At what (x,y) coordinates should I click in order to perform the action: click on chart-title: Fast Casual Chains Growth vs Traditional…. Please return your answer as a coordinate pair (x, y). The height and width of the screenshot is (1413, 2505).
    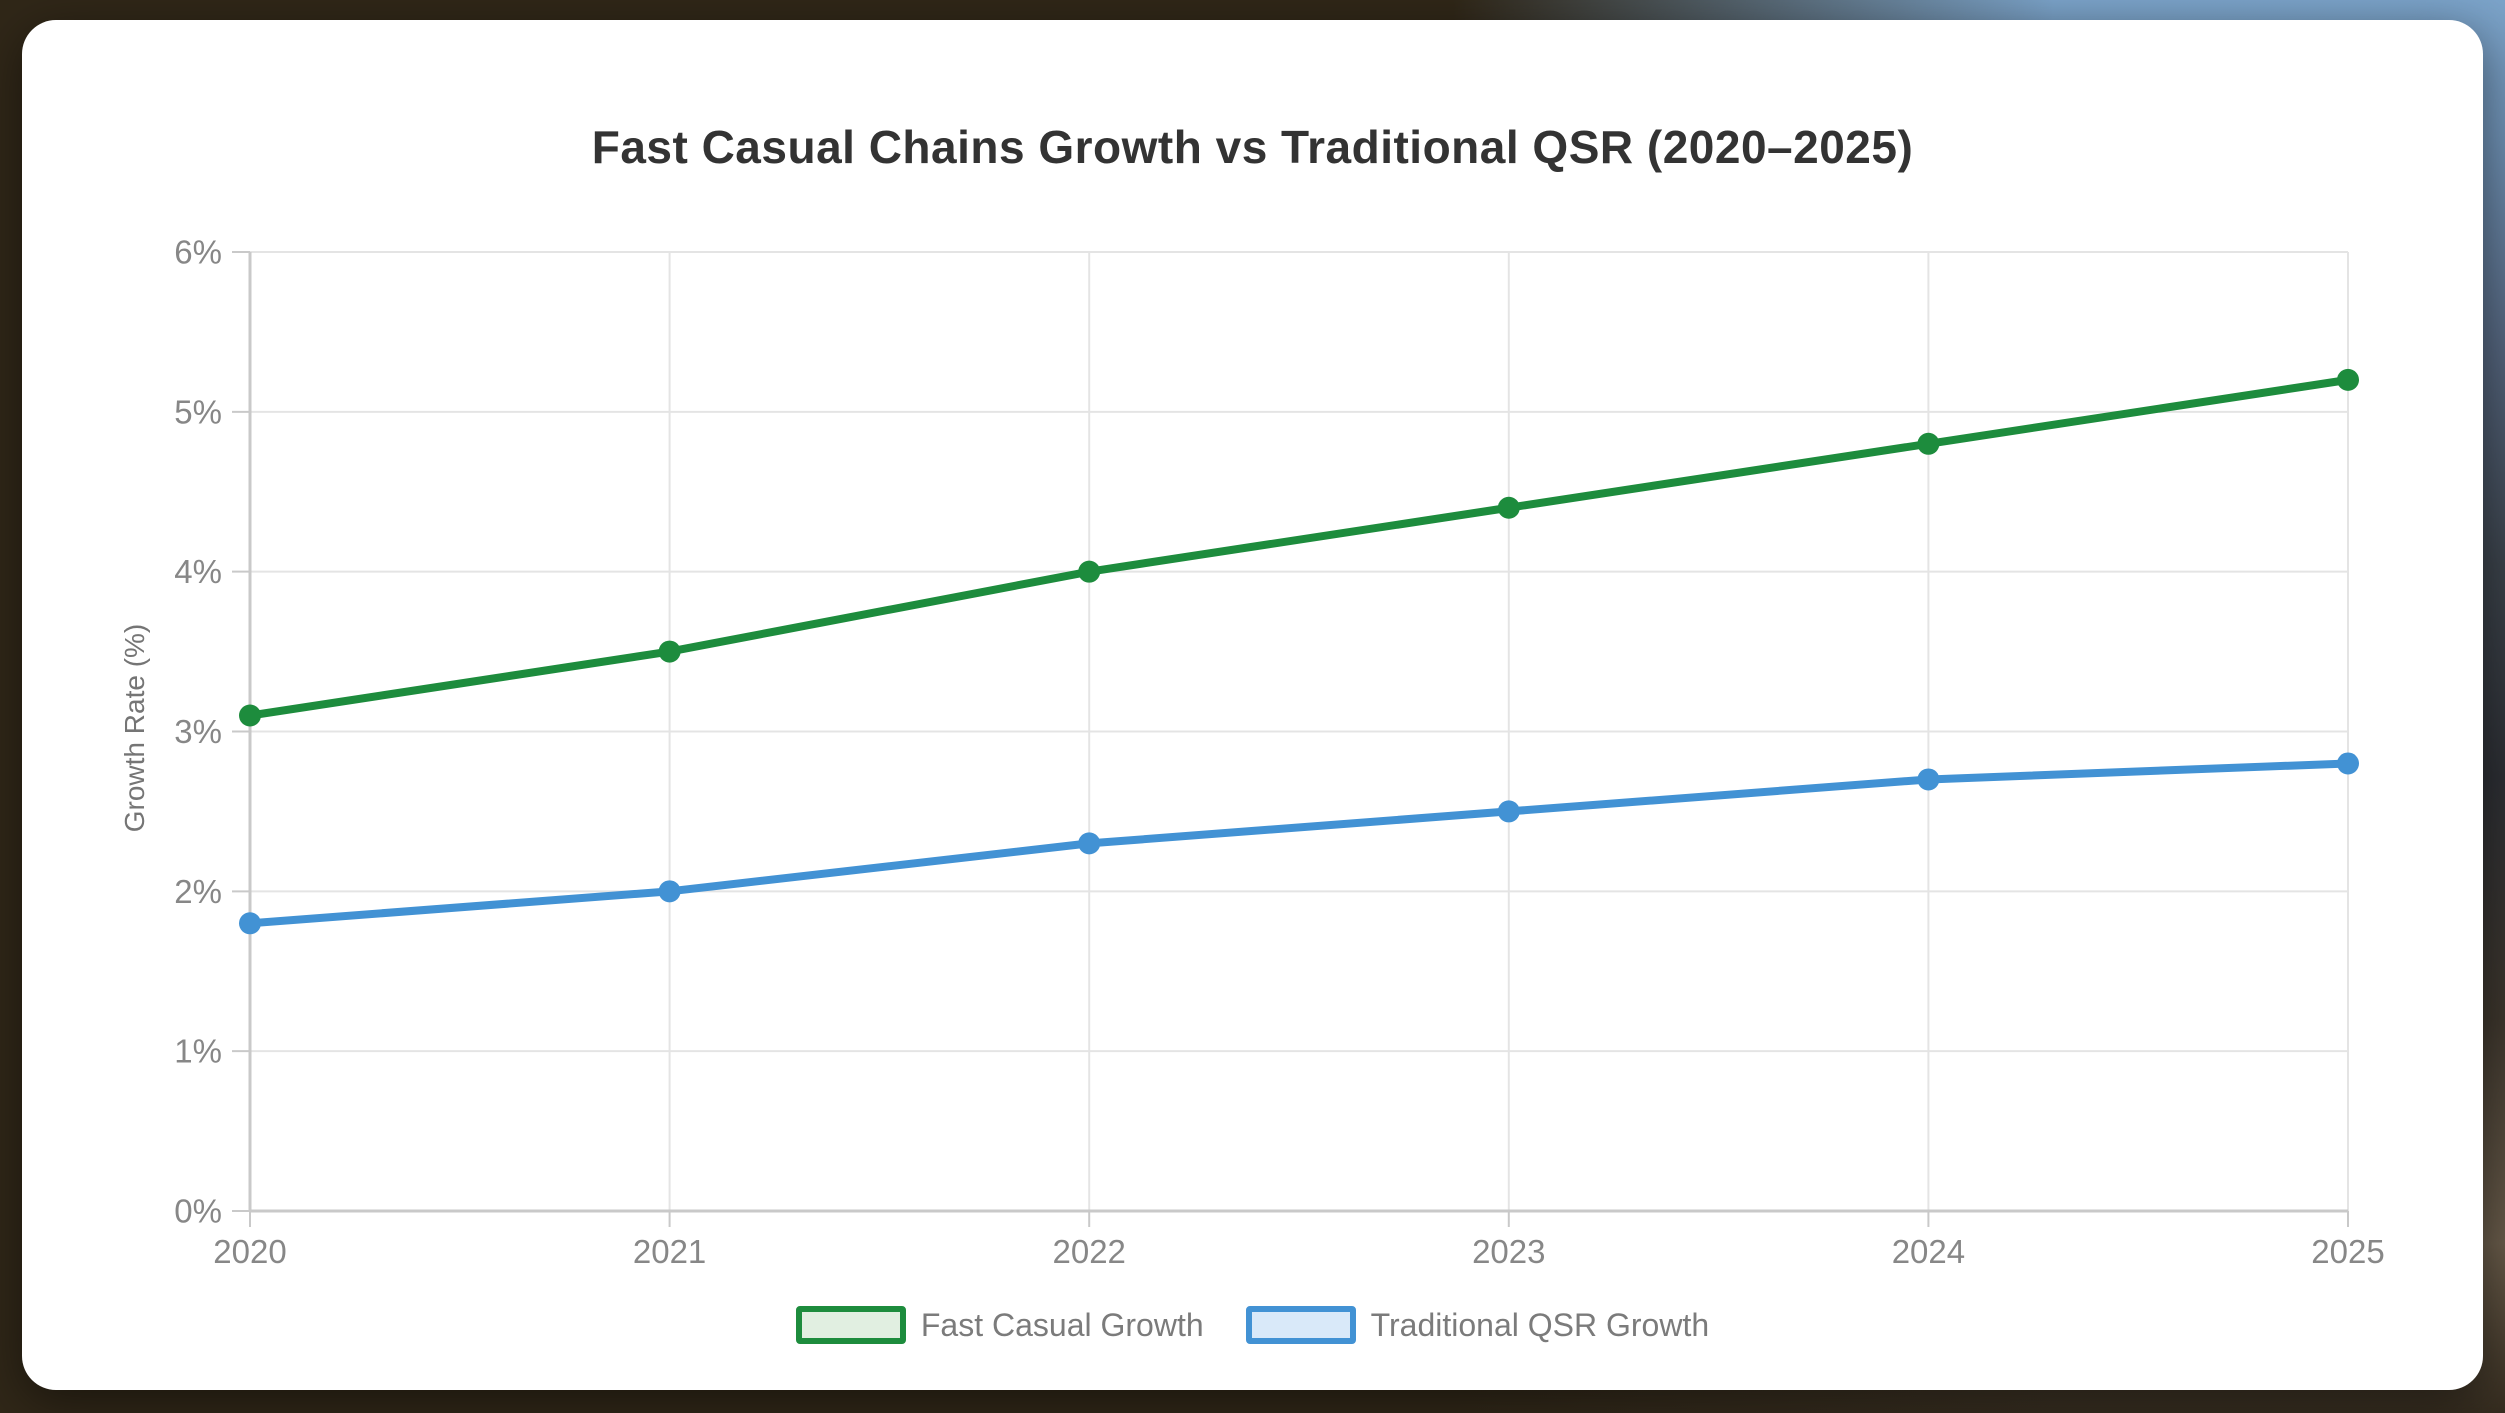
    Looking at the image, I should click on (1252, 147).